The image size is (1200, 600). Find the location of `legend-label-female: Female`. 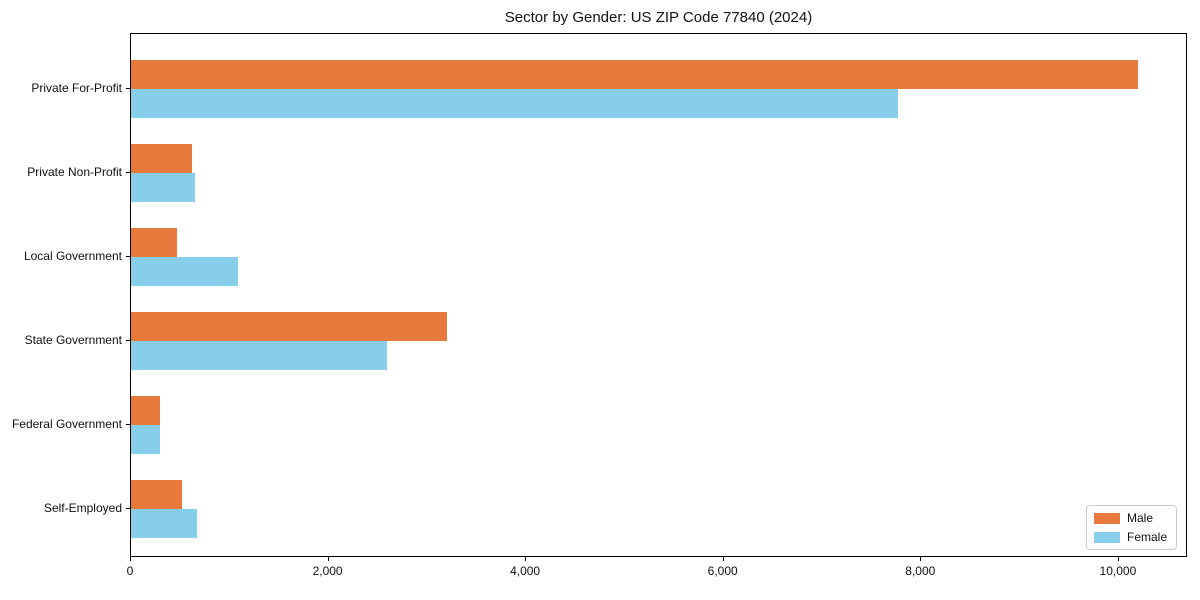

legend-label-female: Female is located at coordinates (1146, 537).